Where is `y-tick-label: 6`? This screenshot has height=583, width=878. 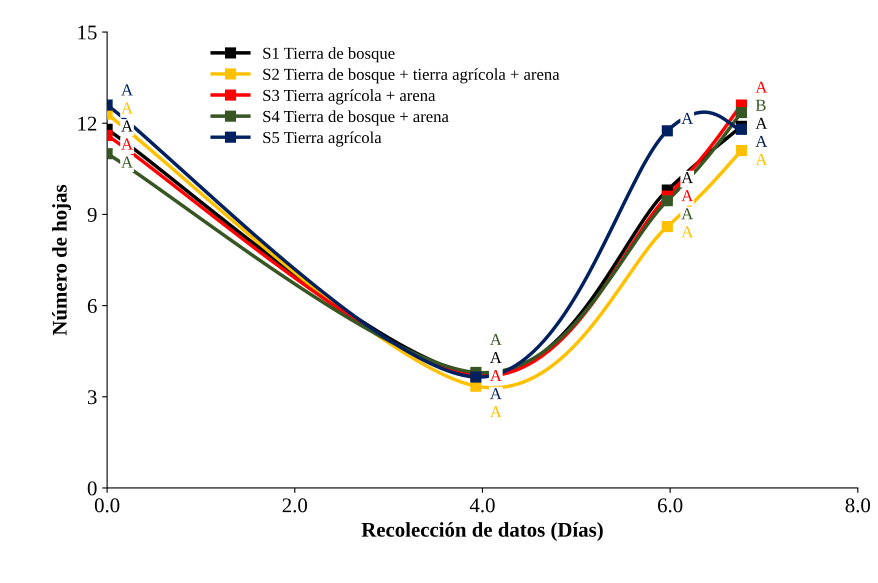
y-tick-label: 6 is located at coordinates (92, 306).